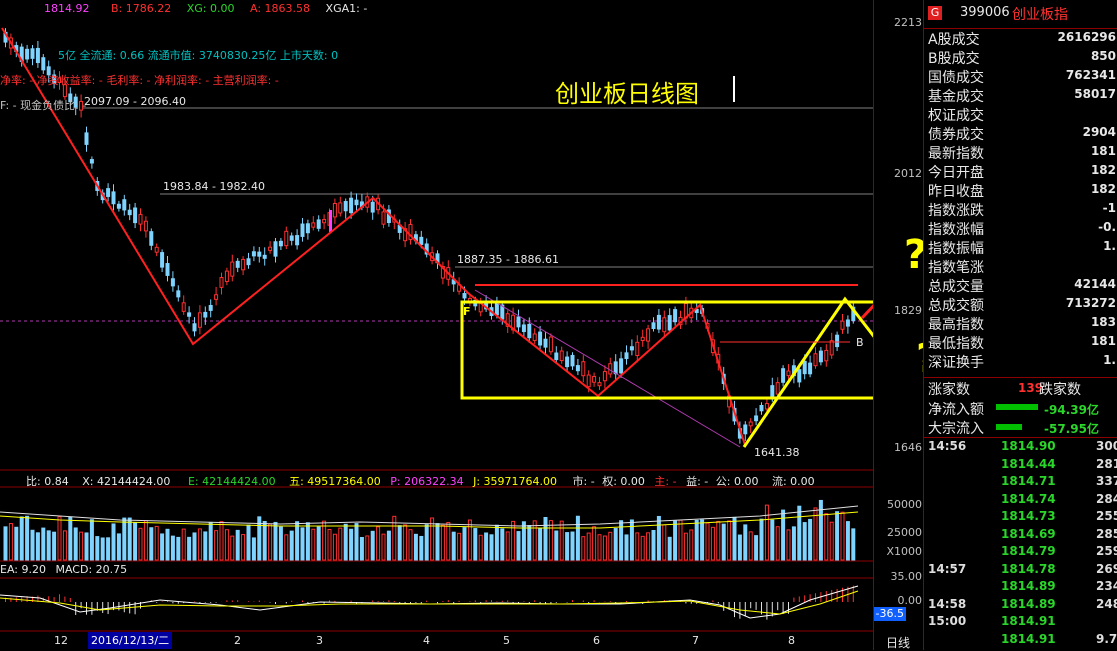 The width and height of the screenshot is (1117, 651). Describe the element at coordinates (1020, 553) in the screenshot. I see `tick-row: 1814.79 259` at that location.